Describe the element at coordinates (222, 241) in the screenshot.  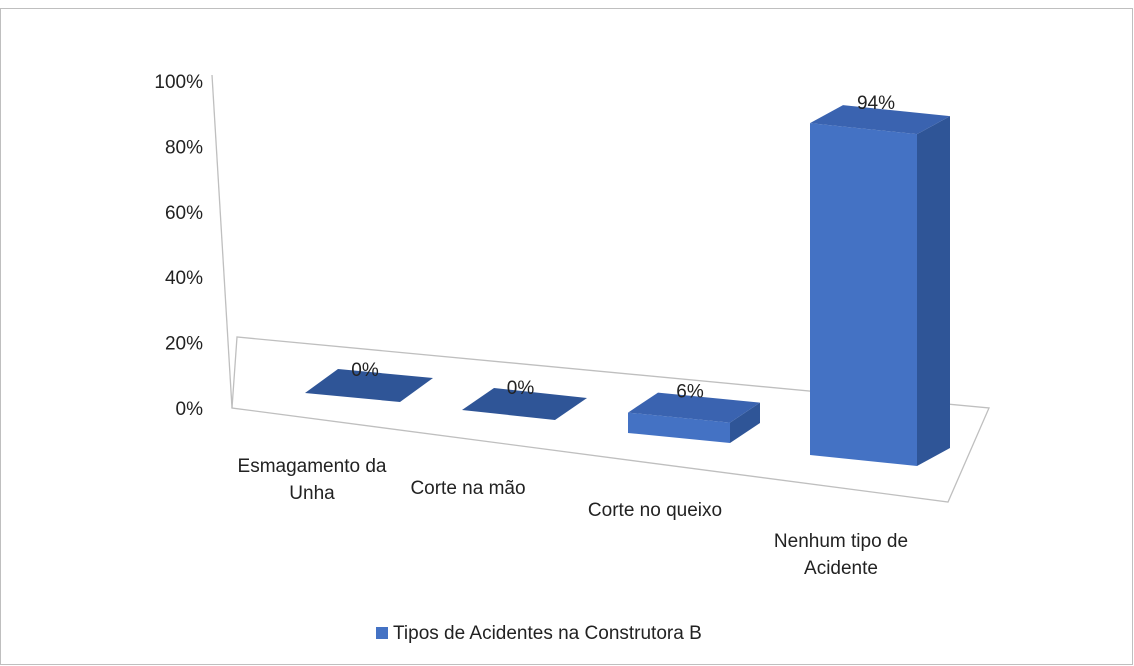
I see `y-axis` at that location.